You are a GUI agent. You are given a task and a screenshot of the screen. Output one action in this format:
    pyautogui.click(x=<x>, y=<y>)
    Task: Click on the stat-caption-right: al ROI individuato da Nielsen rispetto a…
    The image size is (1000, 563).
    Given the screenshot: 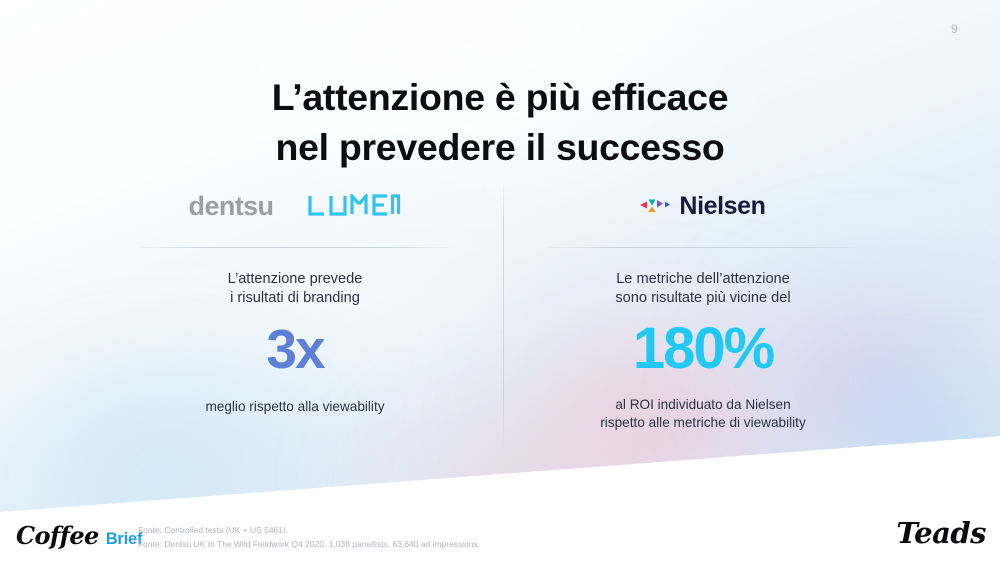 What is the action you would take?
    pyautogui.click(x=703, y=414)
    